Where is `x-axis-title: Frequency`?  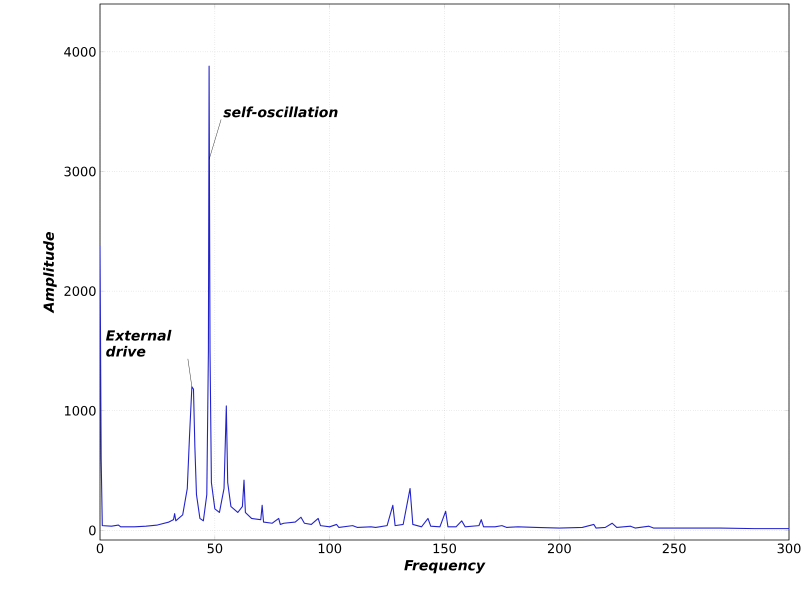
x-axis-title: Frequency is located at coordinates (445, 567).